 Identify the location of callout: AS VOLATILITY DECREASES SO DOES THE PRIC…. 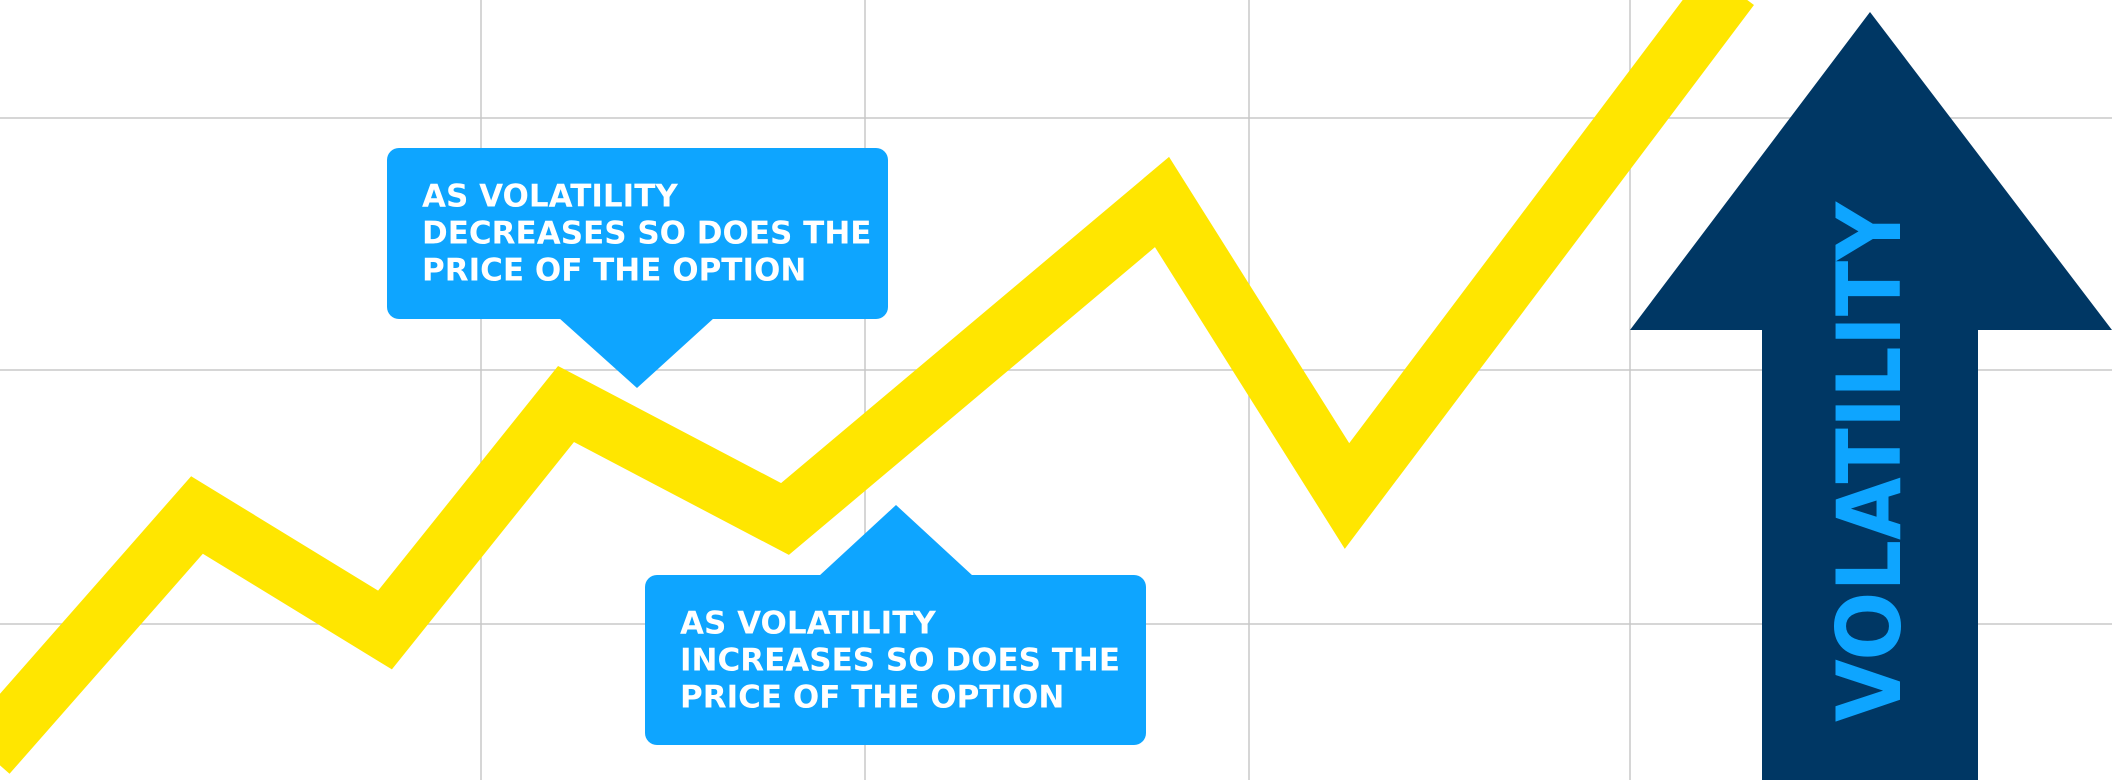
(637, 268).